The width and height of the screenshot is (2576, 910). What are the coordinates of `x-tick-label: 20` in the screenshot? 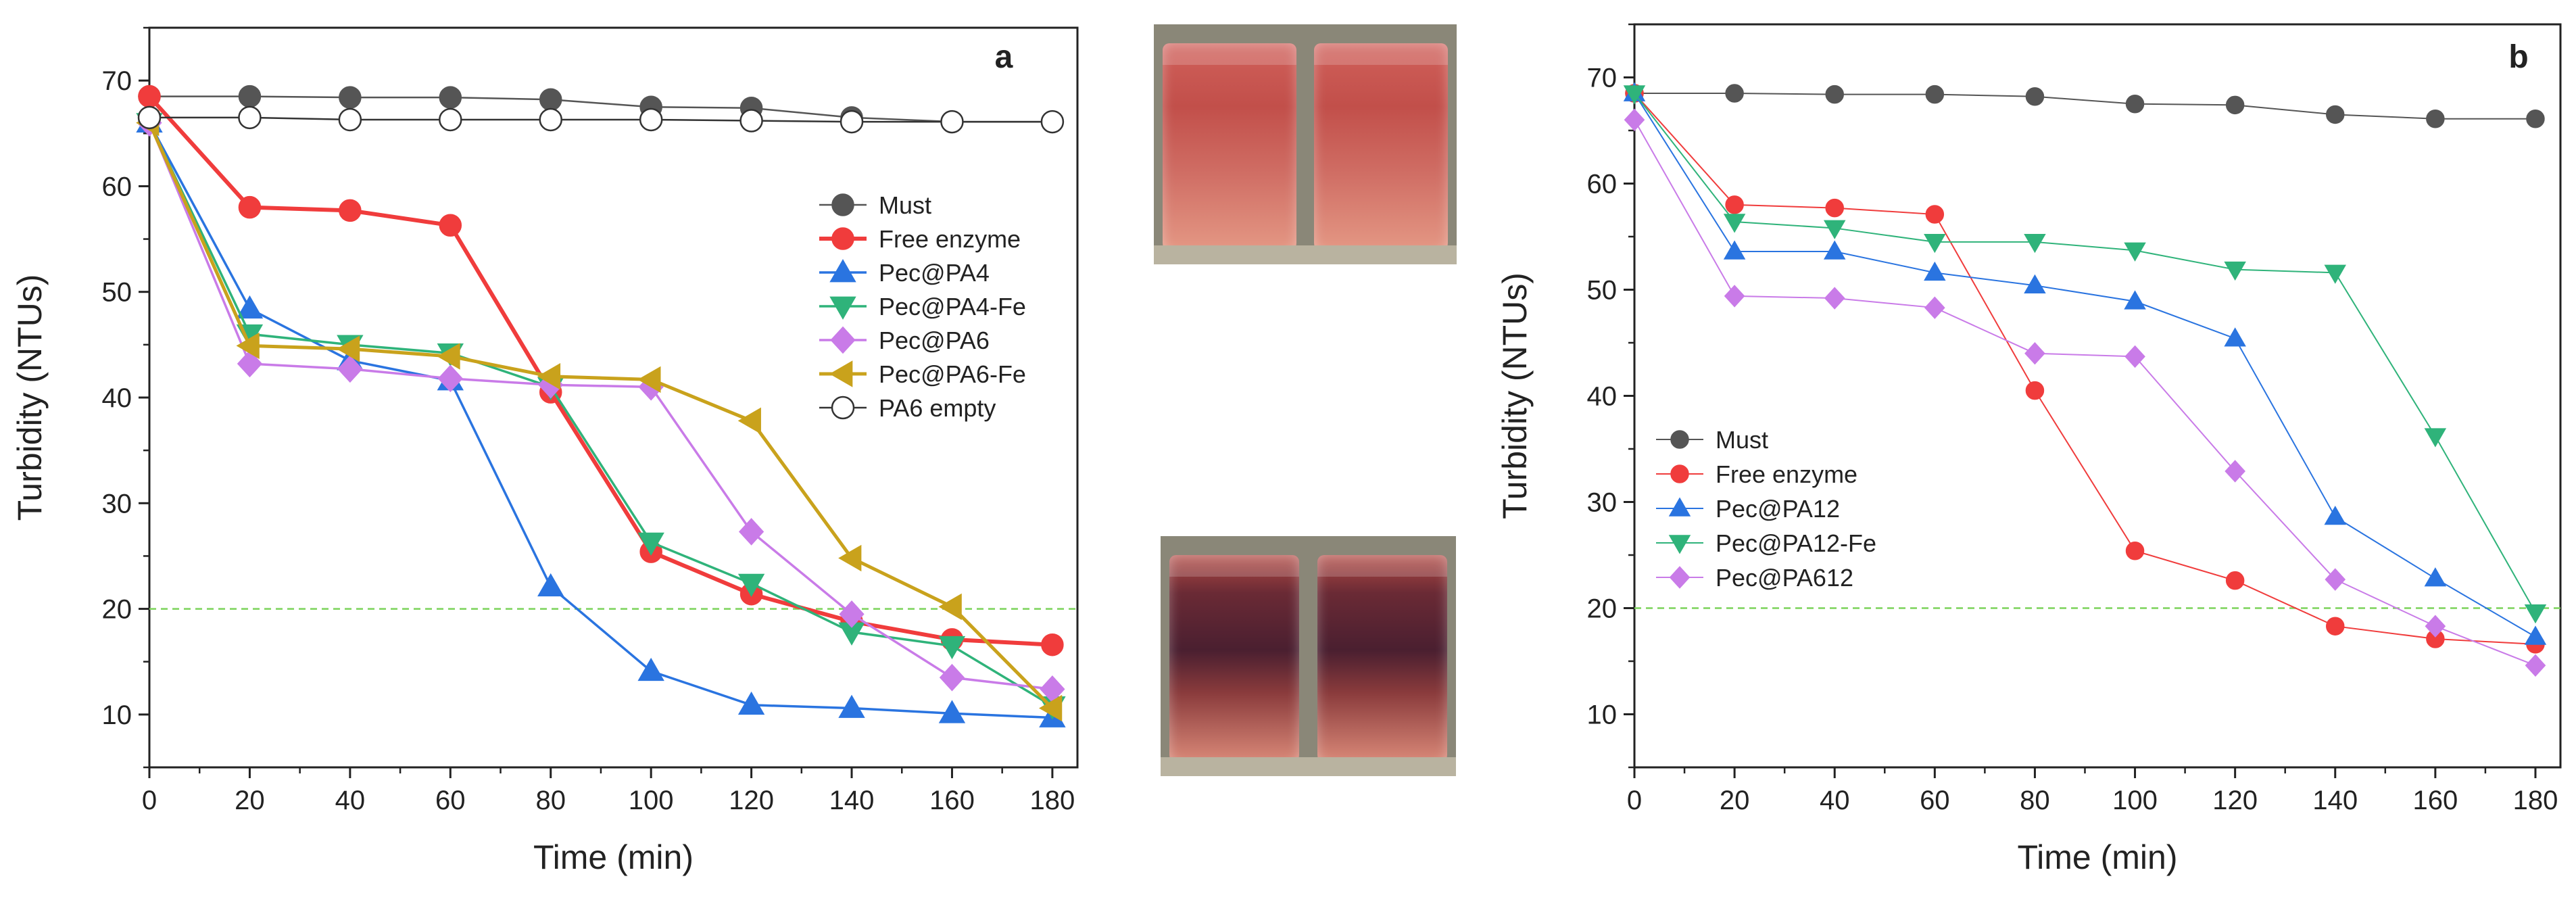 It's located at (250, 801).